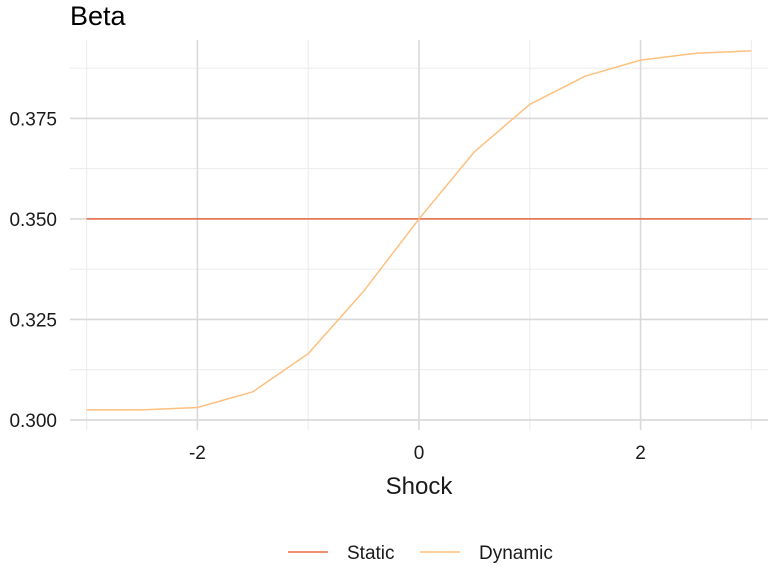  What do you see at coordinates (33, 119) in the screenshot?
I see `y-tick-label: 0.375` at bounding box center [33, 119].